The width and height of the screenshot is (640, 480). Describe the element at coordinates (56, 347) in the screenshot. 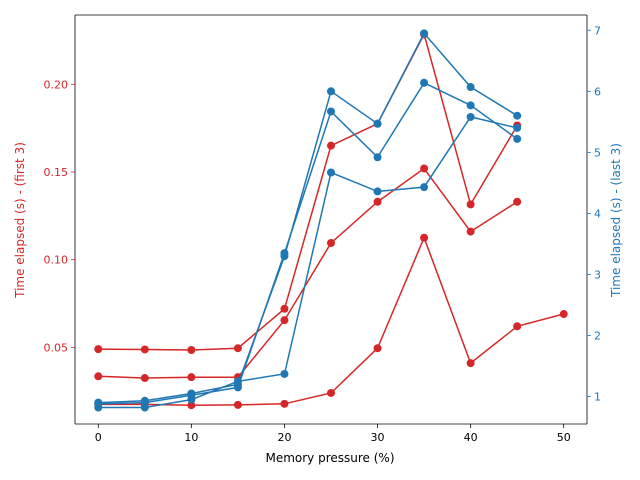

I see `left-y-tick-label: 0.05` at that location.